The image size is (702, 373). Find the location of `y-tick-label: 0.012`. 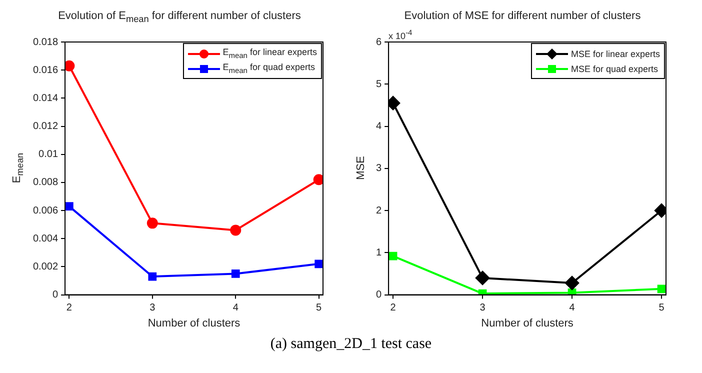

y-tick-label: 0.012 is located at coordinates (45, 126).